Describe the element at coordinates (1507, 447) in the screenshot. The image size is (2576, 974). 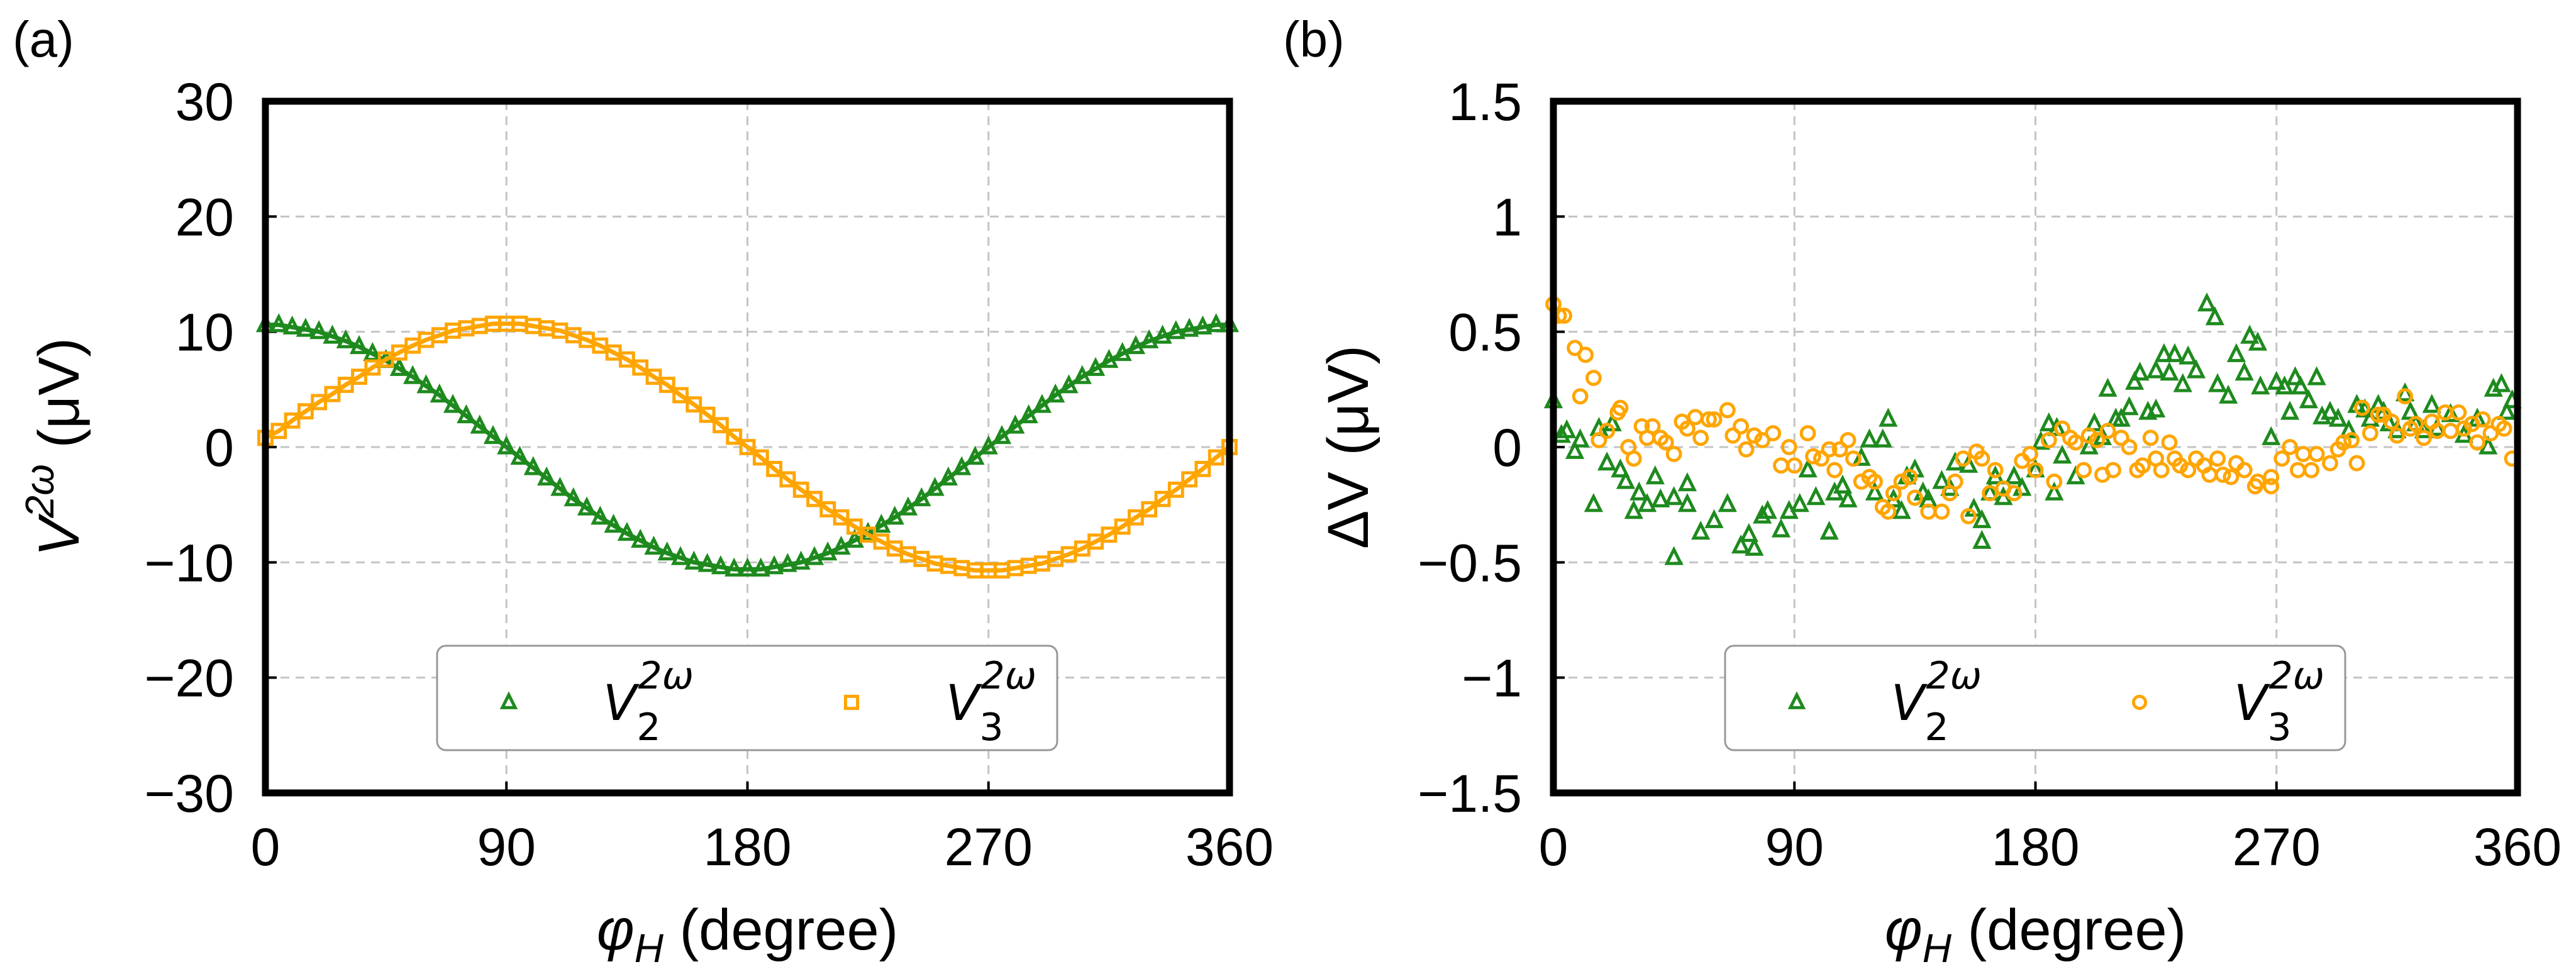
I see `y-tick-label: 0` at that location.